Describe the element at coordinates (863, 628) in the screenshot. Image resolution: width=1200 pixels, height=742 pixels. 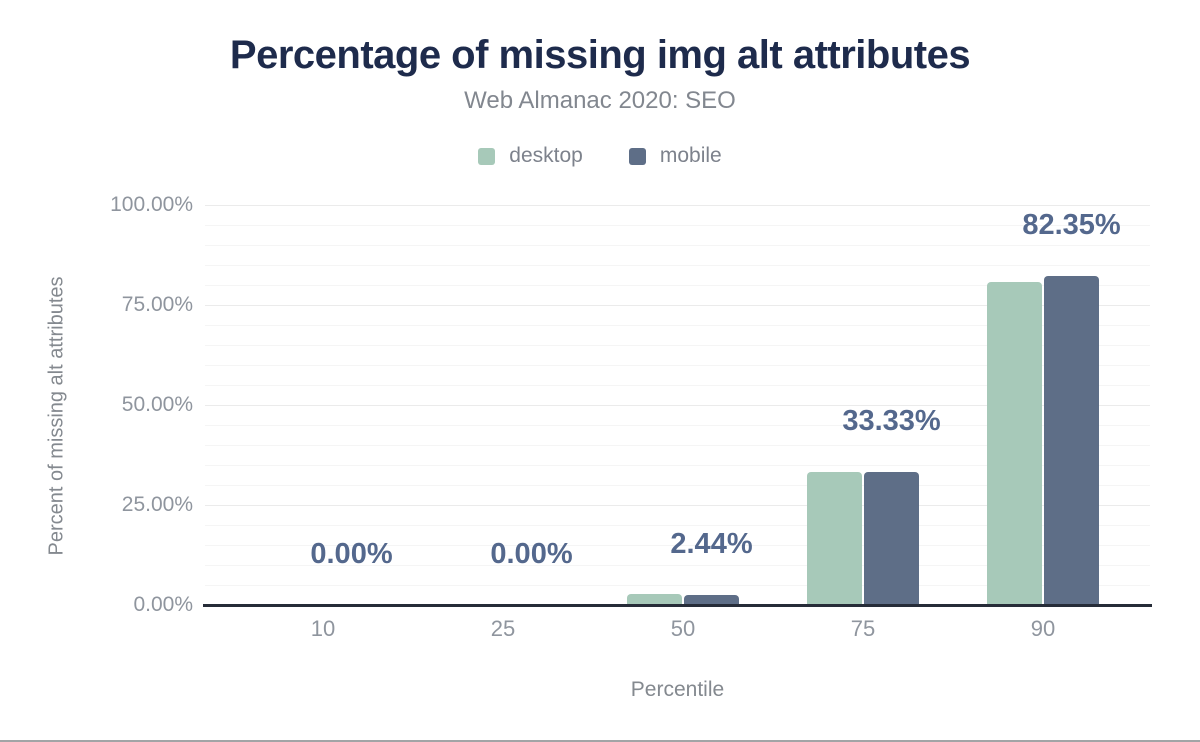
I see `x-axis-tick-label: 75` at that location.